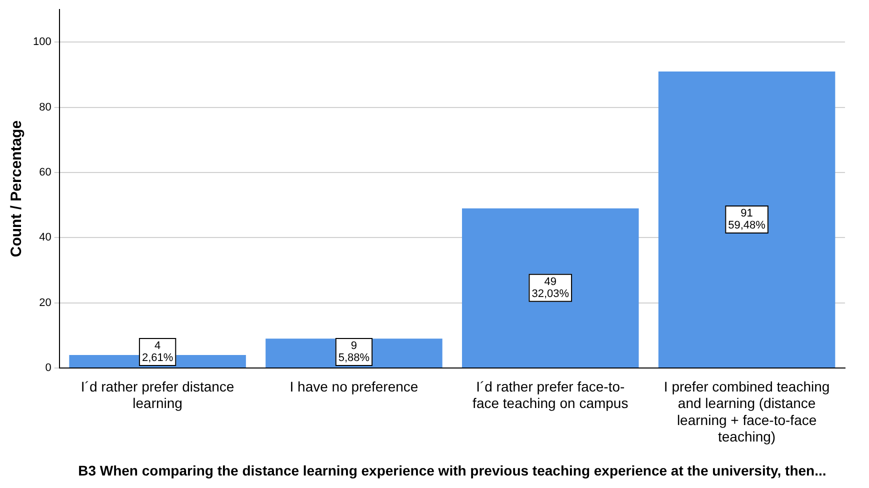 Image resolution: width=869 pixels, height=488 pixels. Describe the element at coordinates (354, 352) in the screenshot. I see `data-label: 9 5,88%` at that location.